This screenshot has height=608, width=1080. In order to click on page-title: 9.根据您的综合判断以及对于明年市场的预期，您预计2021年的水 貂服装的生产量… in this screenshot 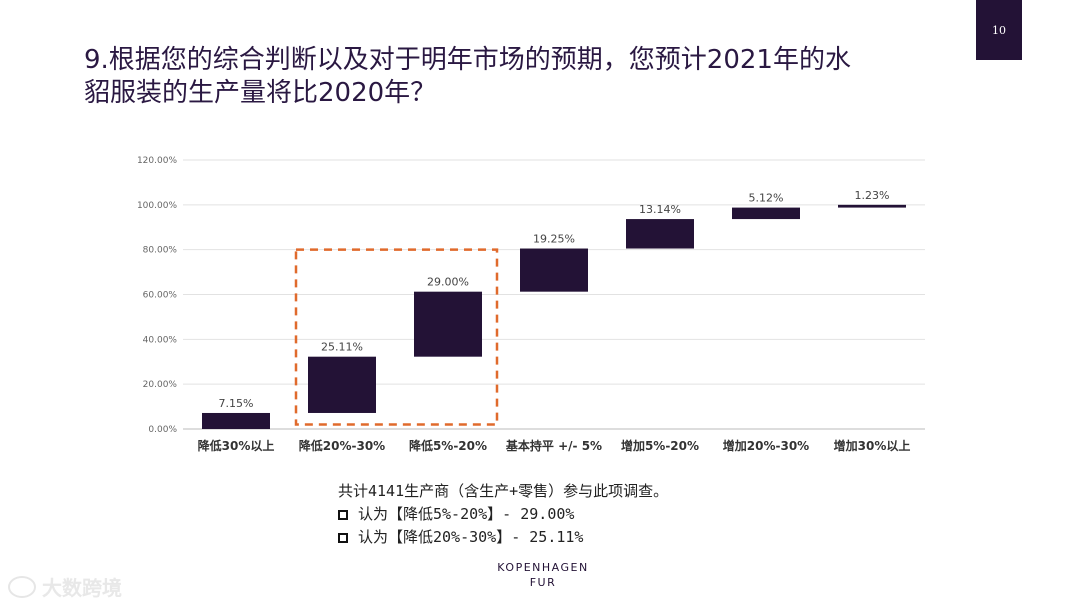, I will do `click(534, 77)`.